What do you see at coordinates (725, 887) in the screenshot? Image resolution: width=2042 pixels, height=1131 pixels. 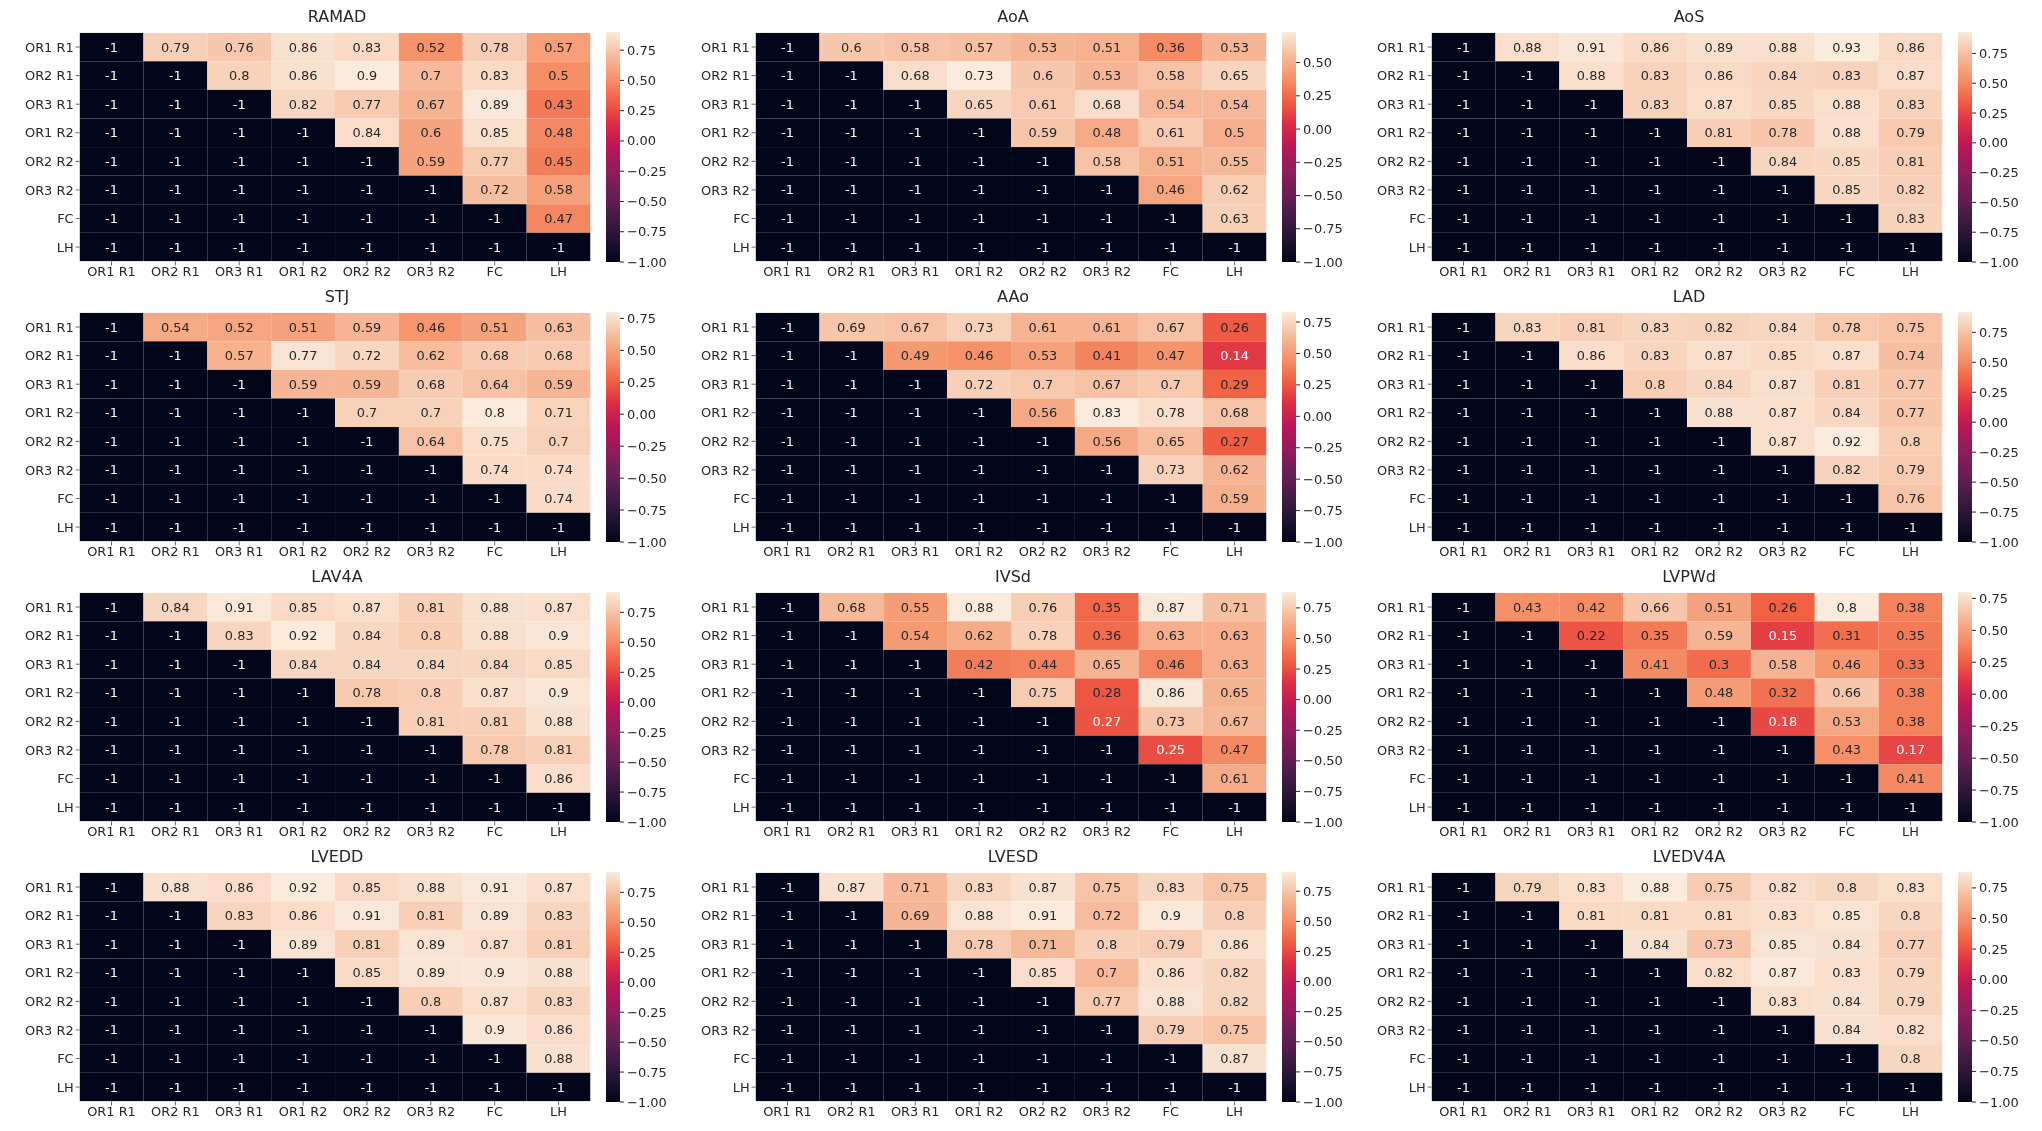 I see `y-tick-label: OR1 R1` at bounding box center [725, 887].